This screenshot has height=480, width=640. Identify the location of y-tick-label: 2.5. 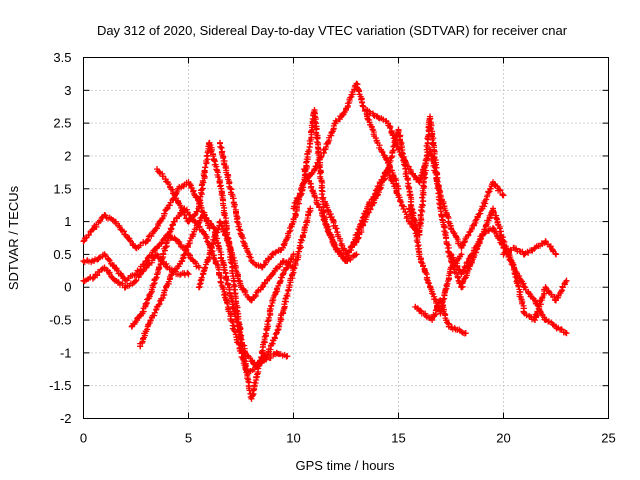
(62, 123).